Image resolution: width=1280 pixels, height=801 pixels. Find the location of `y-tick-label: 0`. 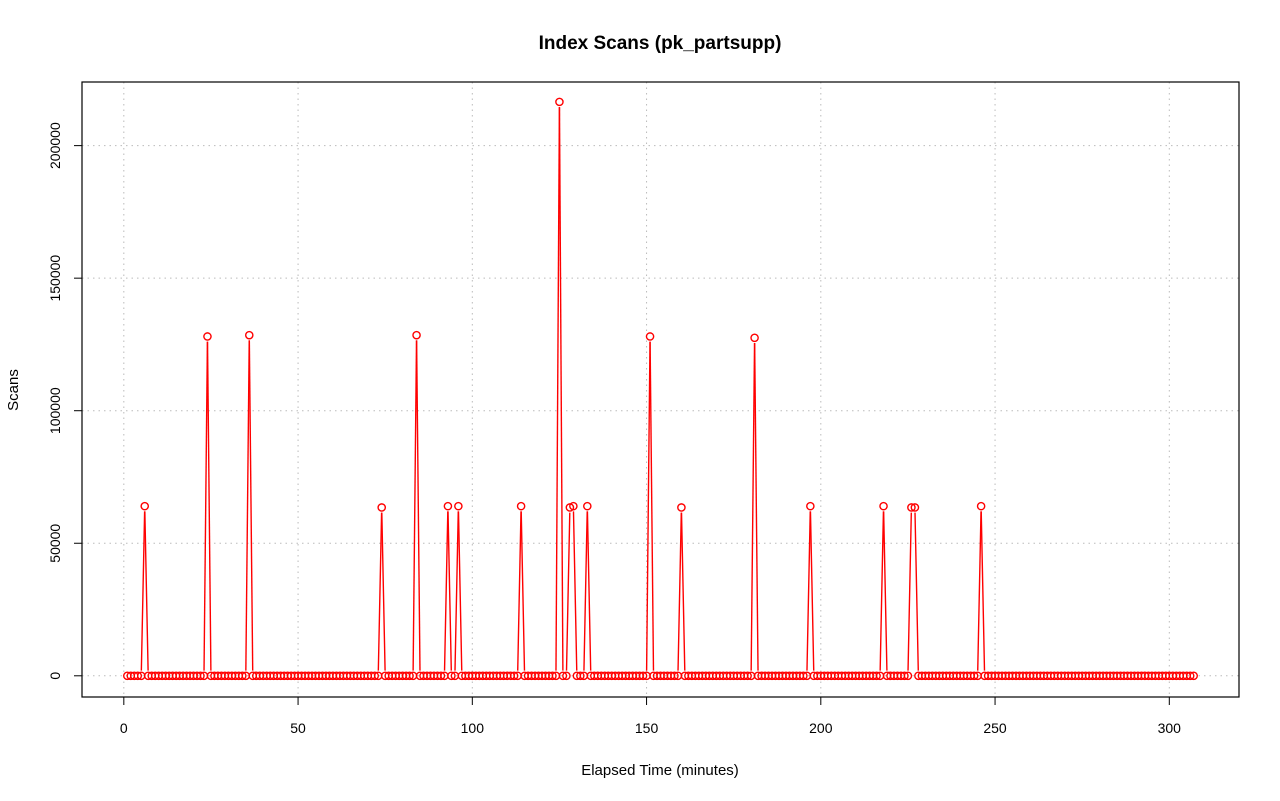

y-tick-label: 0 is located at coordinates (55, 676).